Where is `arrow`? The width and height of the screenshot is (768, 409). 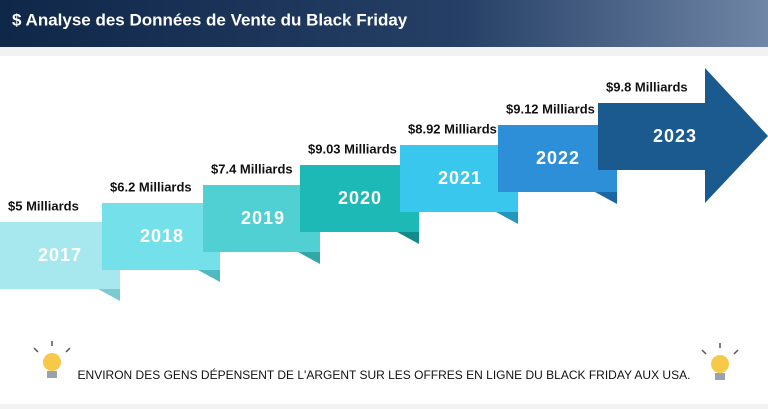
arrow is located at coordinates (683, 135).